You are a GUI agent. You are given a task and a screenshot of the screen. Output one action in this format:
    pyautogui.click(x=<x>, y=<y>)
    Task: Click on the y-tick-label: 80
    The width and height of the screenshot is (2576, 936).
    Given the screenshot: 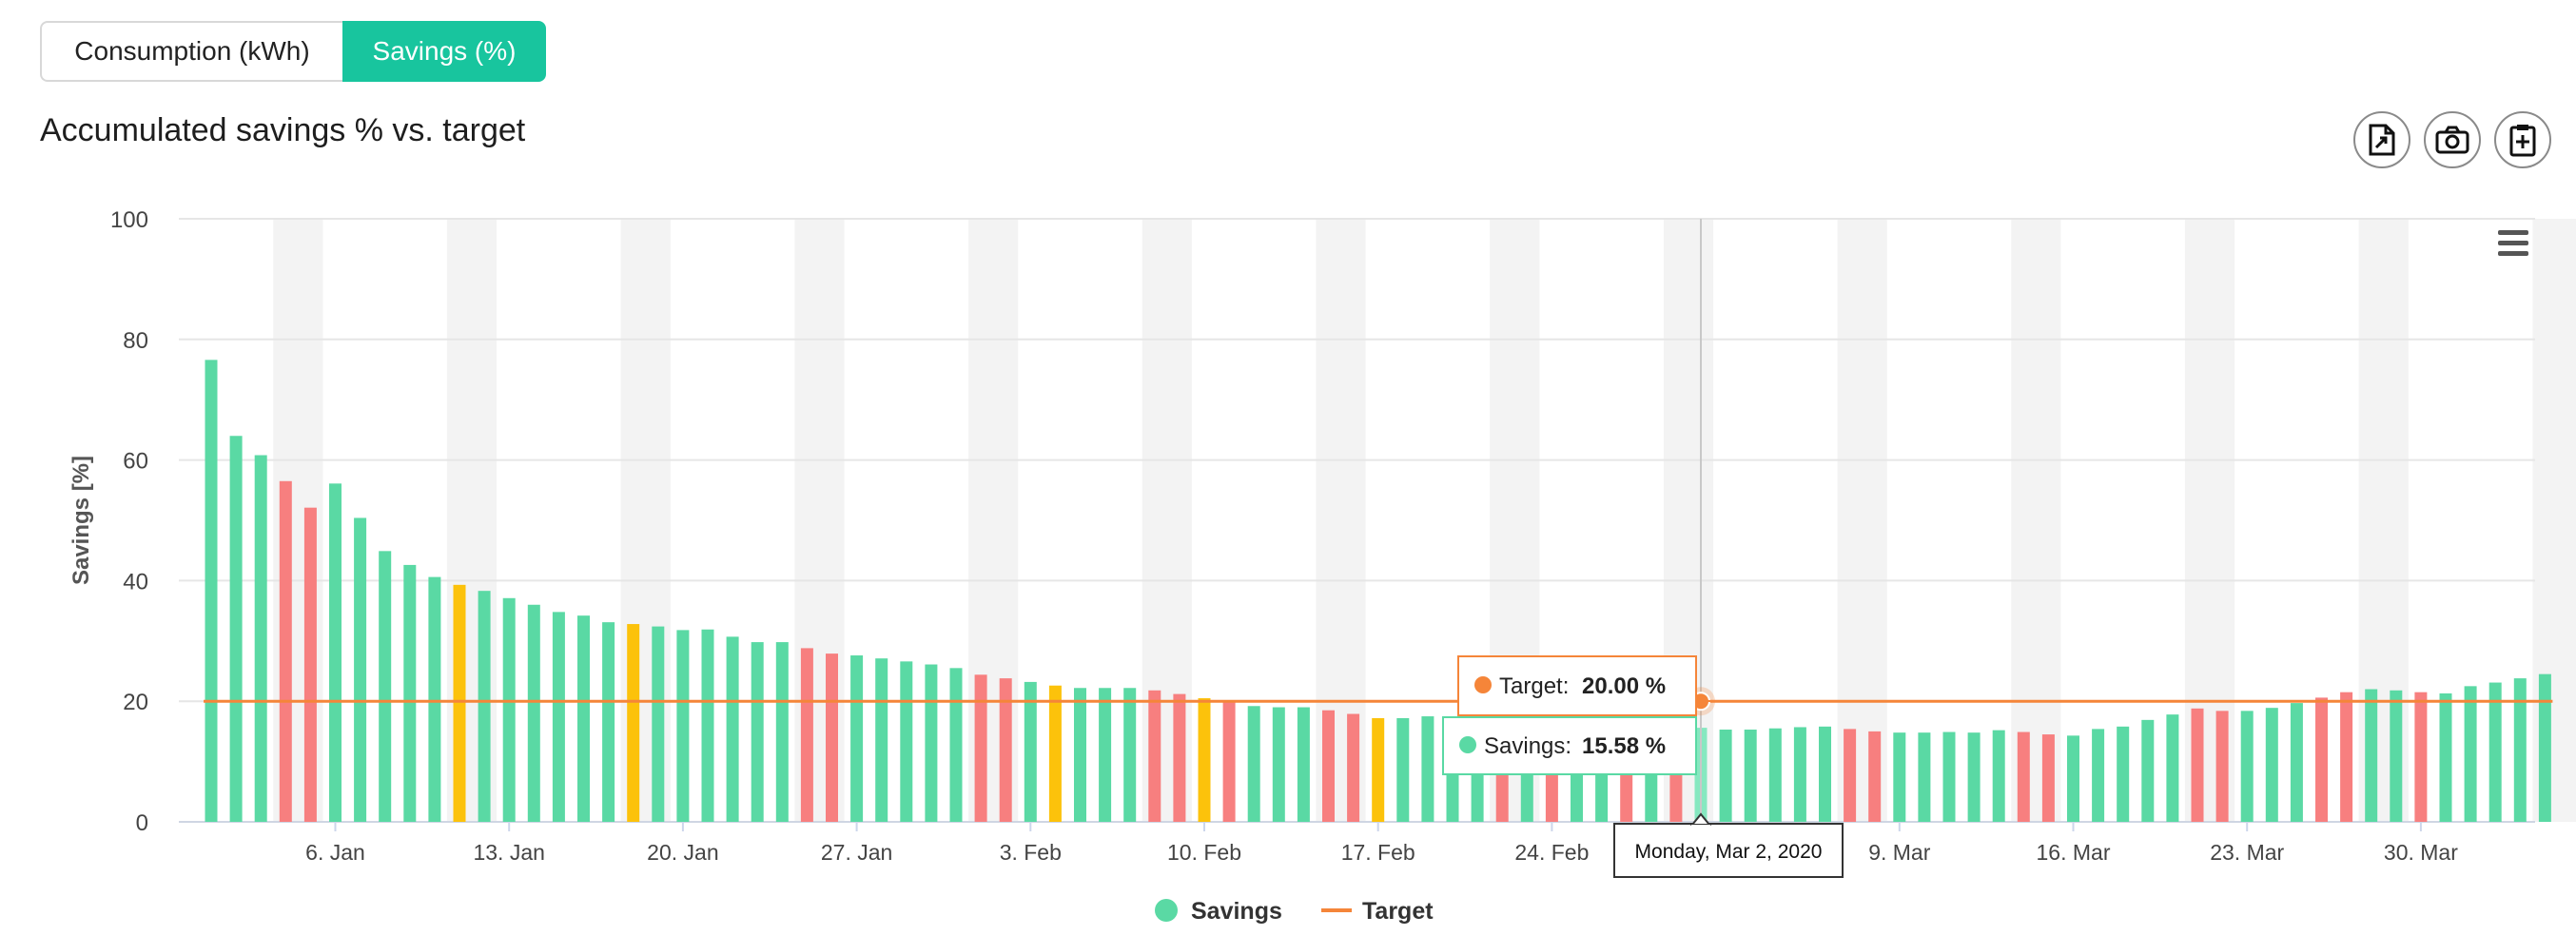 What is the action you would take?
    pyautogui.click(x=135, y=341)
    